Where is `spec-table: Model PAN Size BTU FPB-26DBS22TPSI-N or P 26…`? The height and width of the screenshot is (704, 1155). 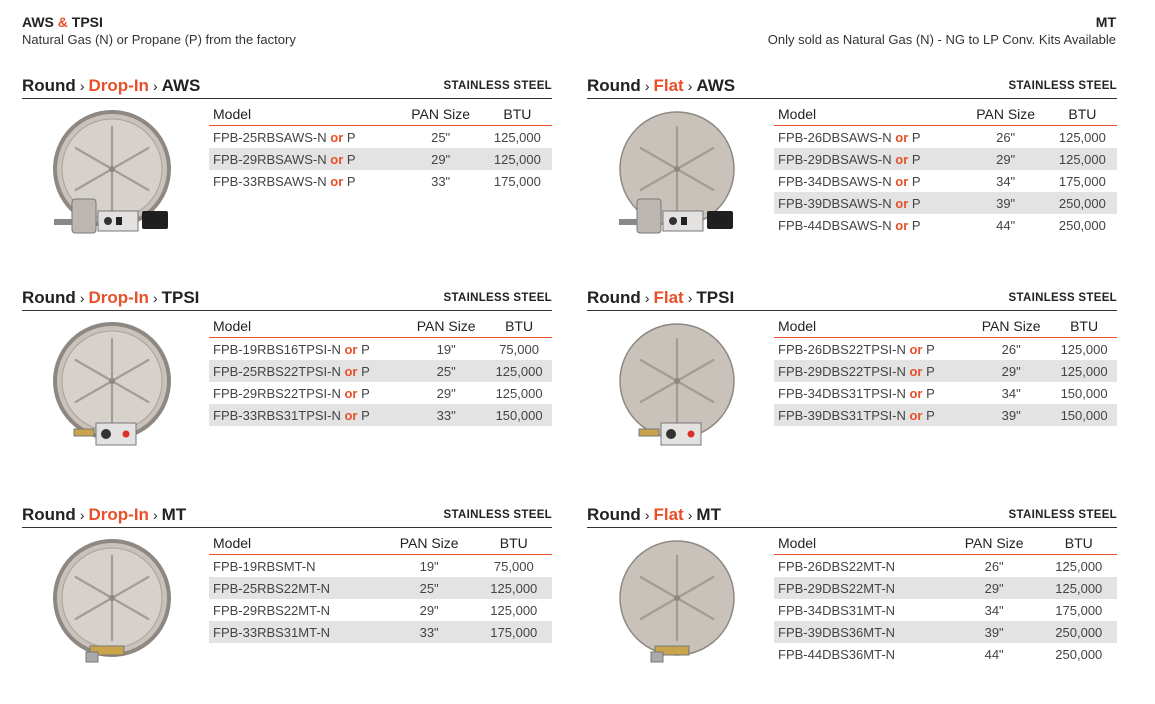
spec-table: Model PAN Size BTU FPB-26DBS22TPSI-N or P 26… is located at coordinates (945, 370).